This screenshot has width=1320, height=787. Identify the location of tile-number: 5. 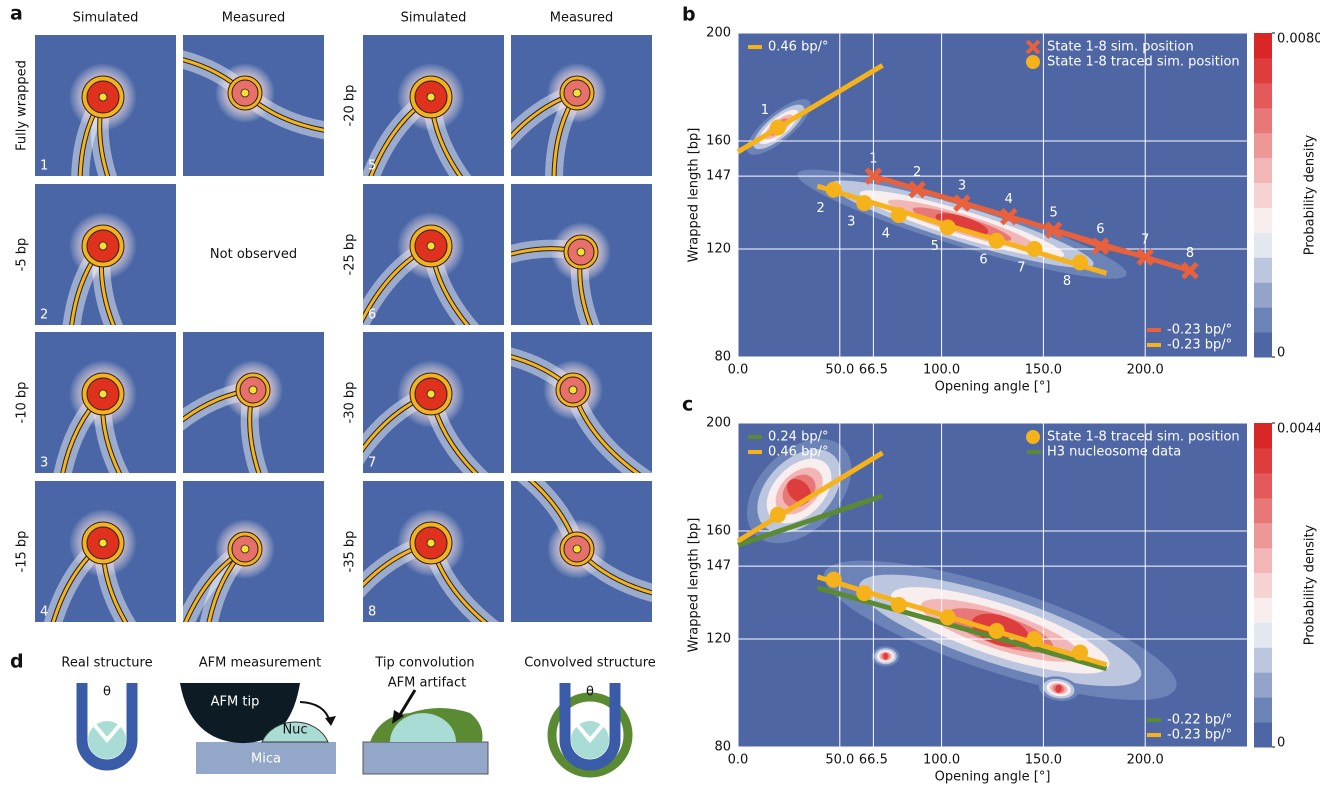
(372, 166).